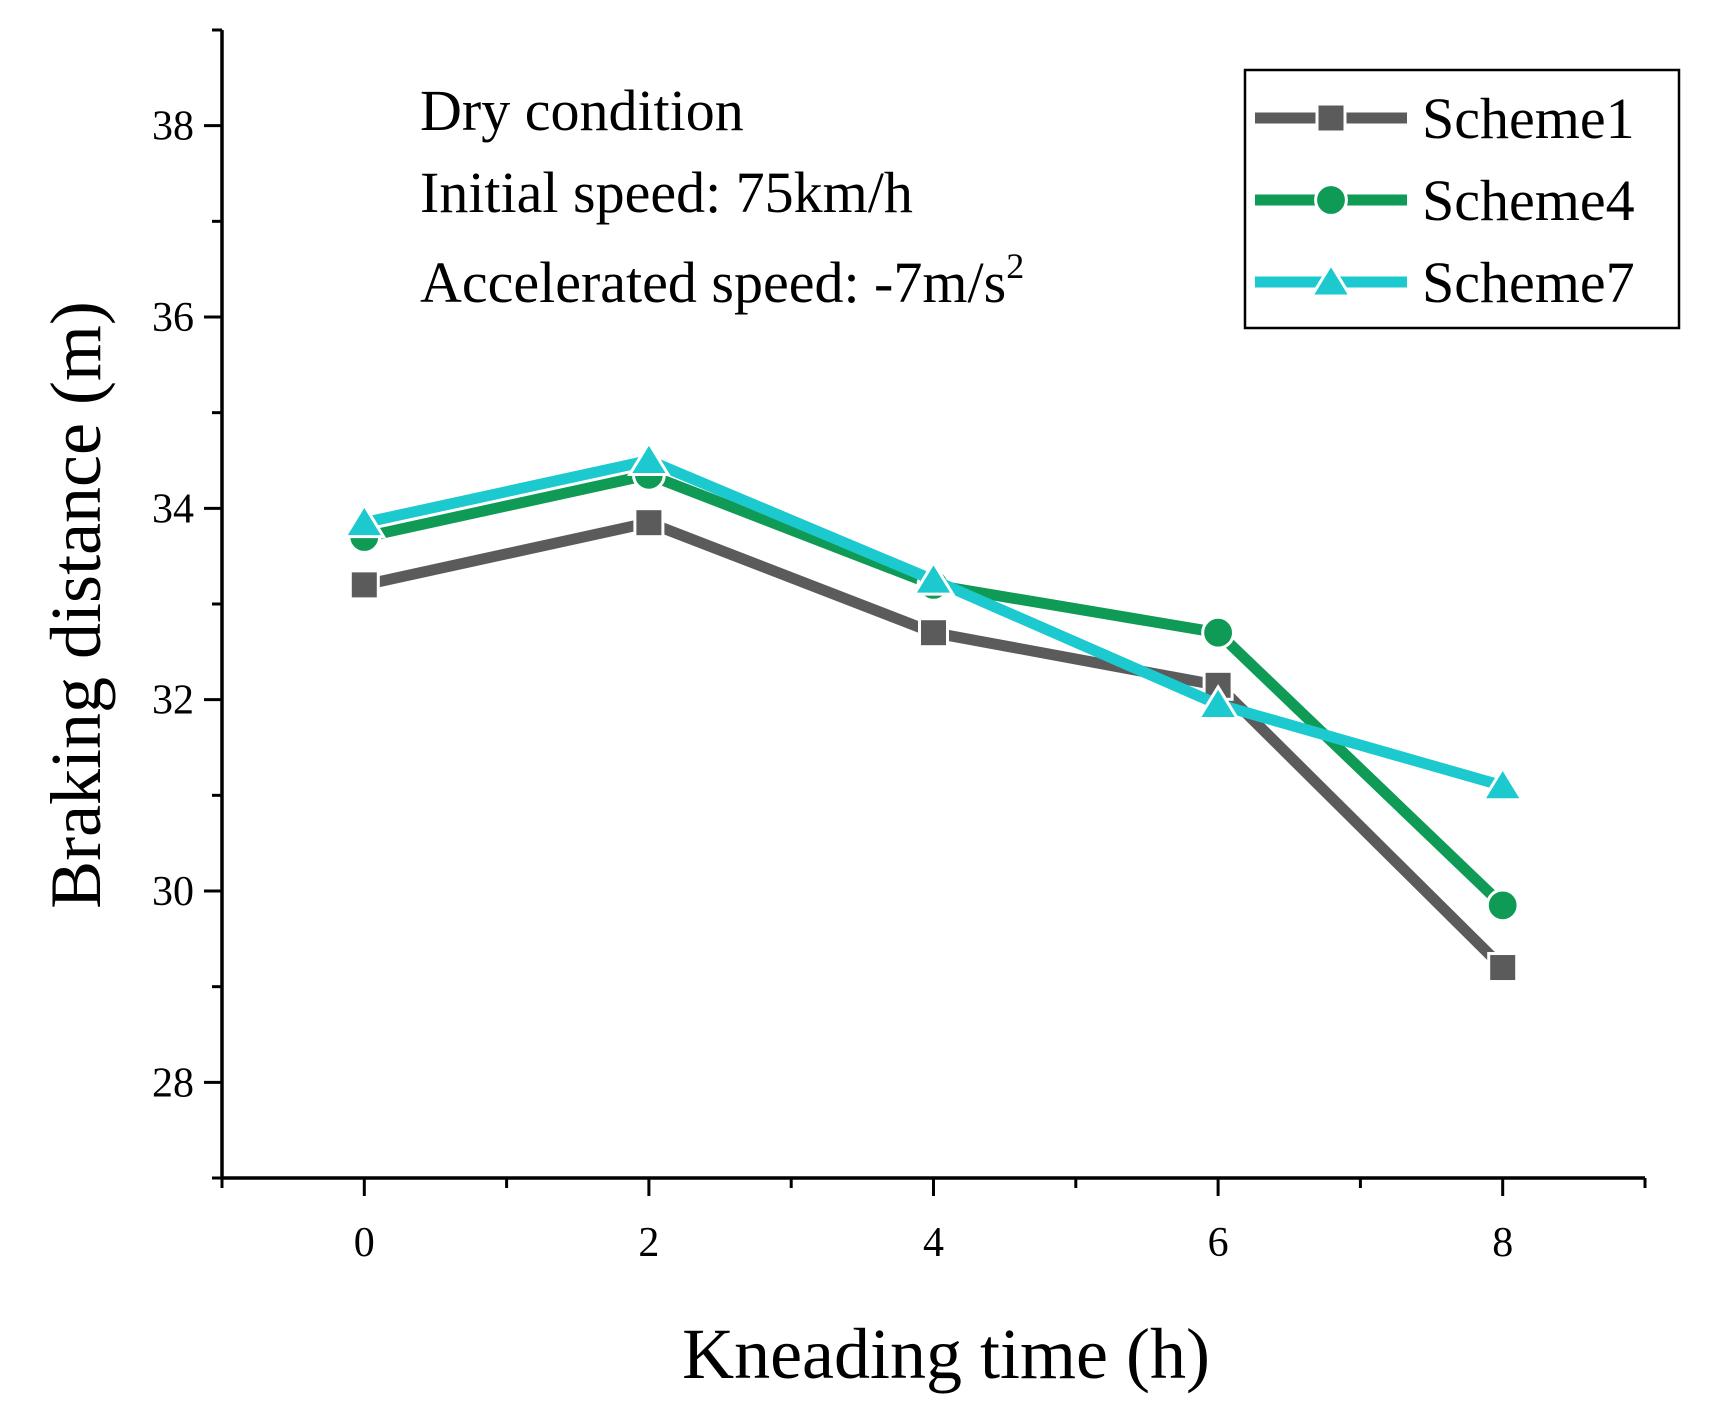 Image resolution: width=1710 pixels, height=1416 pixels. I want to click on annotation-acceleration-superscript: 2, so click(1015, 266).